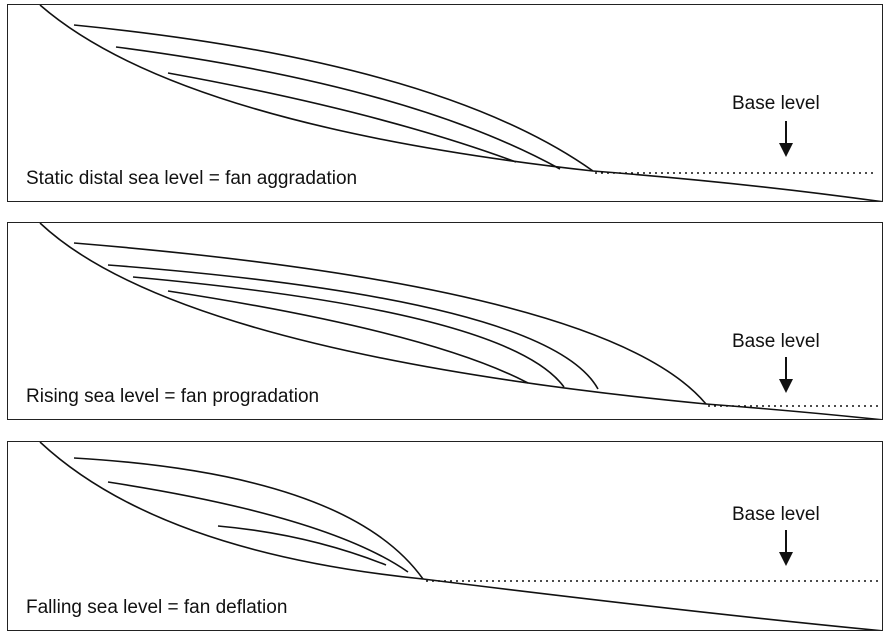  Describe the element at coordinates (173, 396) in the screenshot. I see `panel-caption: Rising sea level = fan progradation` at that location.